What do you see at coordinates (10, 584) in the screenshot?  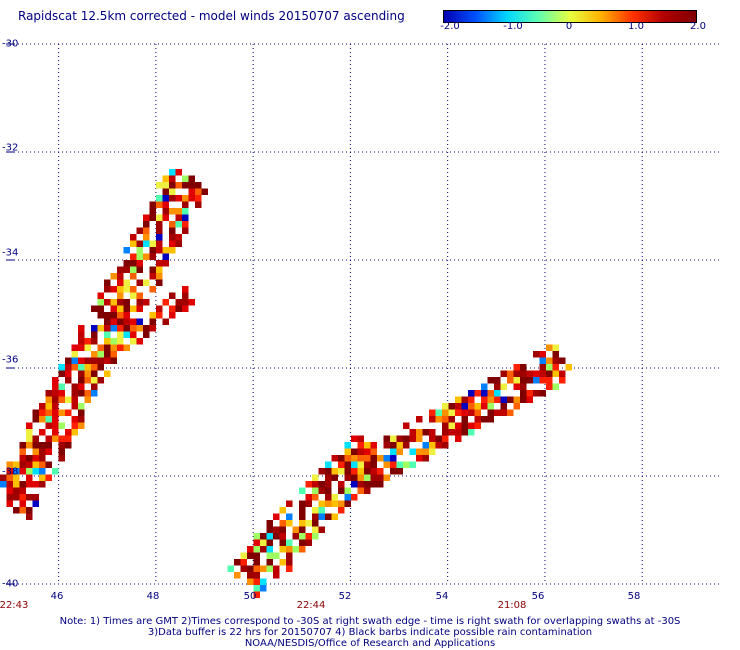 I see `lat-tick-label: -40` at bounding box center [10, 584].